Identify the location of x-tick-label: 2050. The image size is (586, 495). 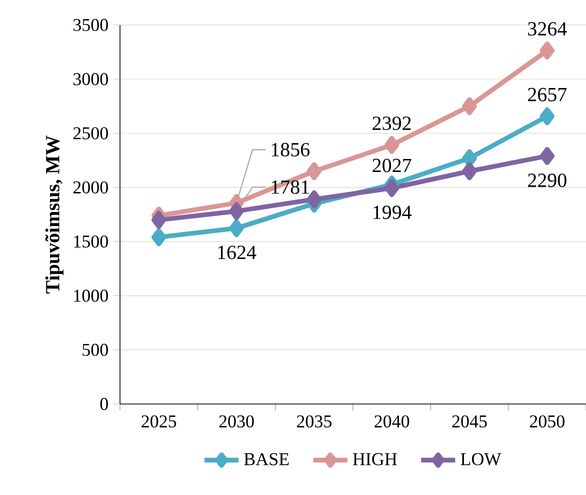
(547, 421).